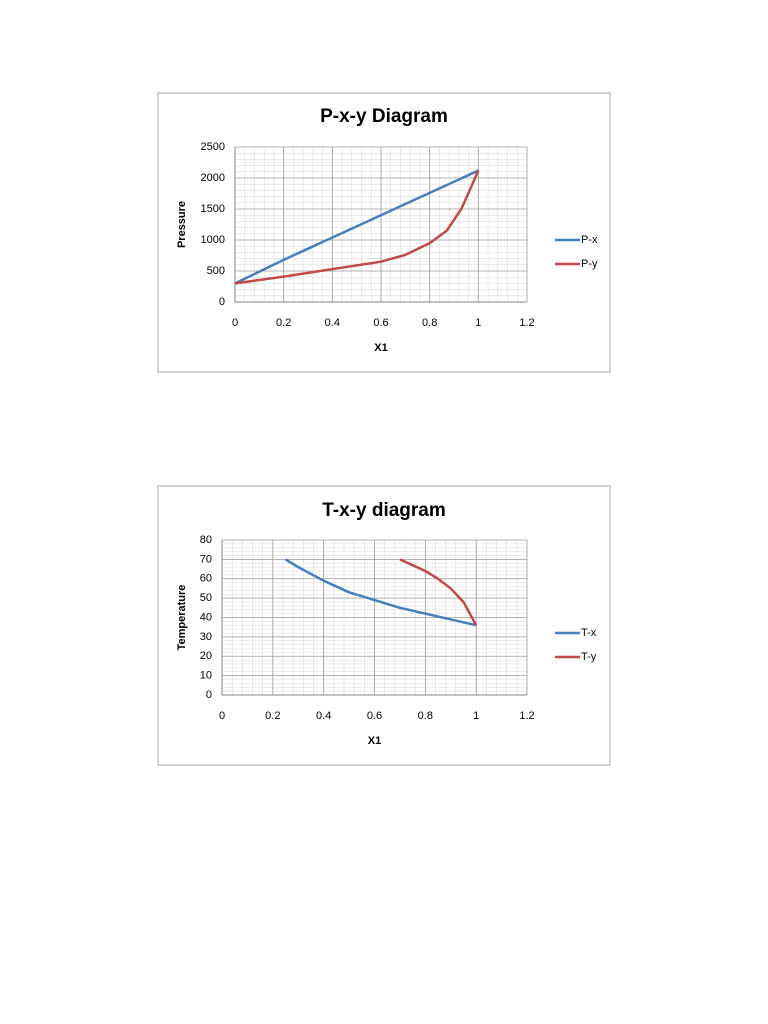 The image size is (768, 1024). Describe the element at coordinates (206, 617) in the screenshot. I see `y-tick-label: 40` at that location.